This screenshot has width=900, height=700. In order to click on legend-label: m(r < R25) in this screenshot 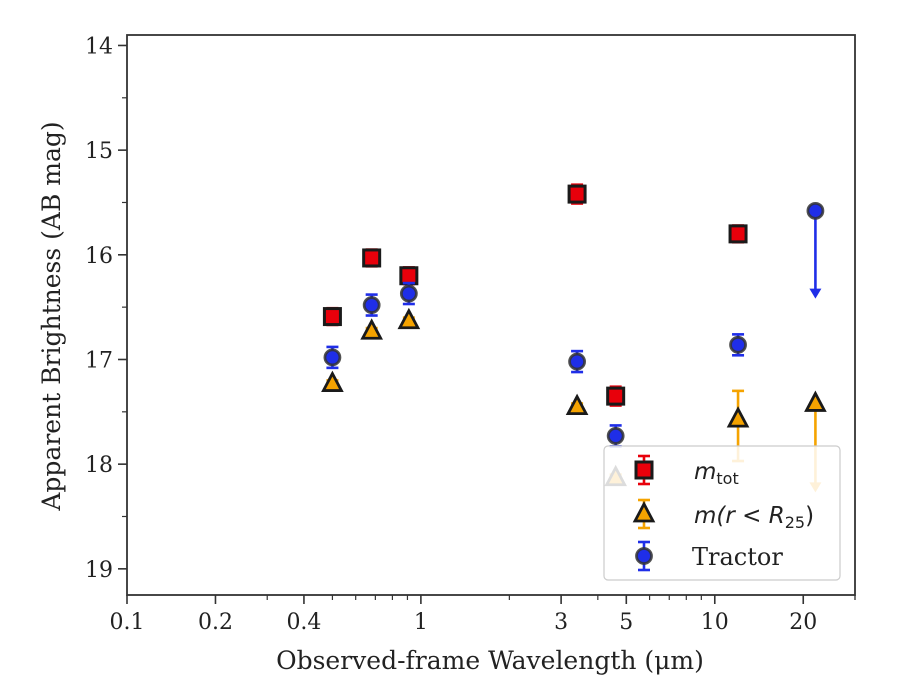, I will do `click(754, 517)`.